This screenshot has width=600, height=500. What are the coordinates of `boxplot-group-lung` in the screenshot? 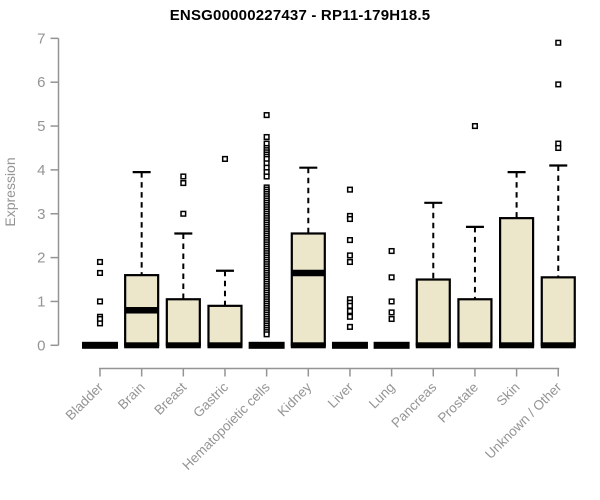 It's located at (391, 298).